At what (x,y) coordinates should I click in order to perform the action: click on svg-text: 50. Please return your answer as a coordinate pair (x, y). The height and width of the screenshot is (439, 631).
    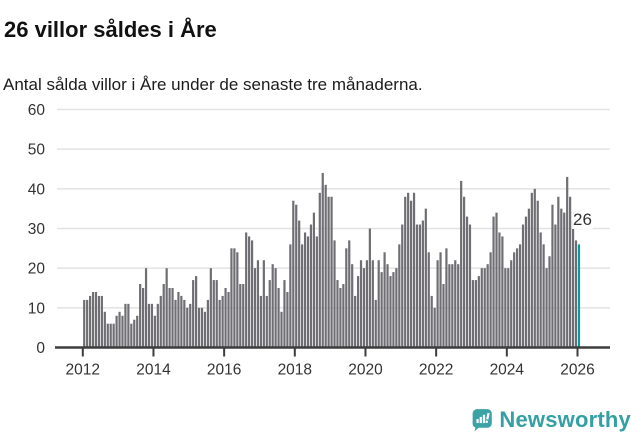
    Looking at the image, I should click on (37, 150).